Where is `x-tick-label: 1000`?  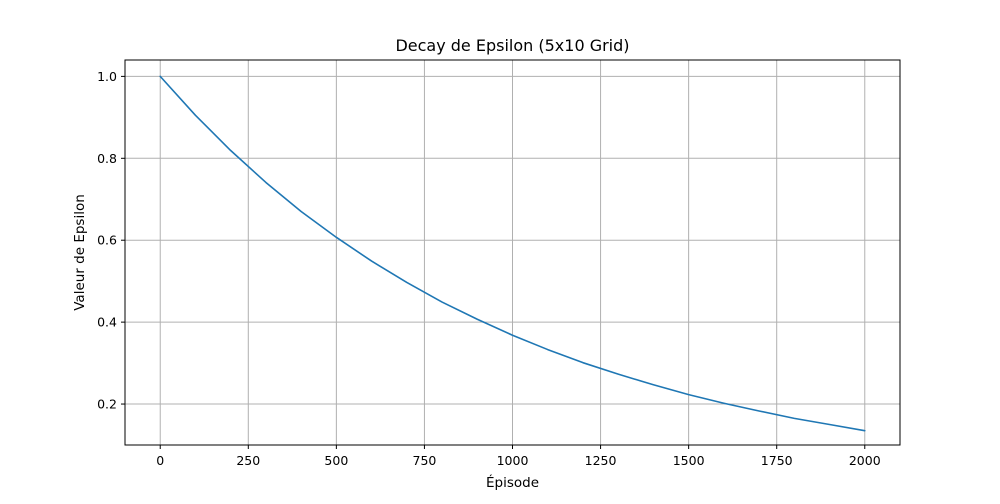 x-tick-label: 1000 is located at coordinates (513, 460).